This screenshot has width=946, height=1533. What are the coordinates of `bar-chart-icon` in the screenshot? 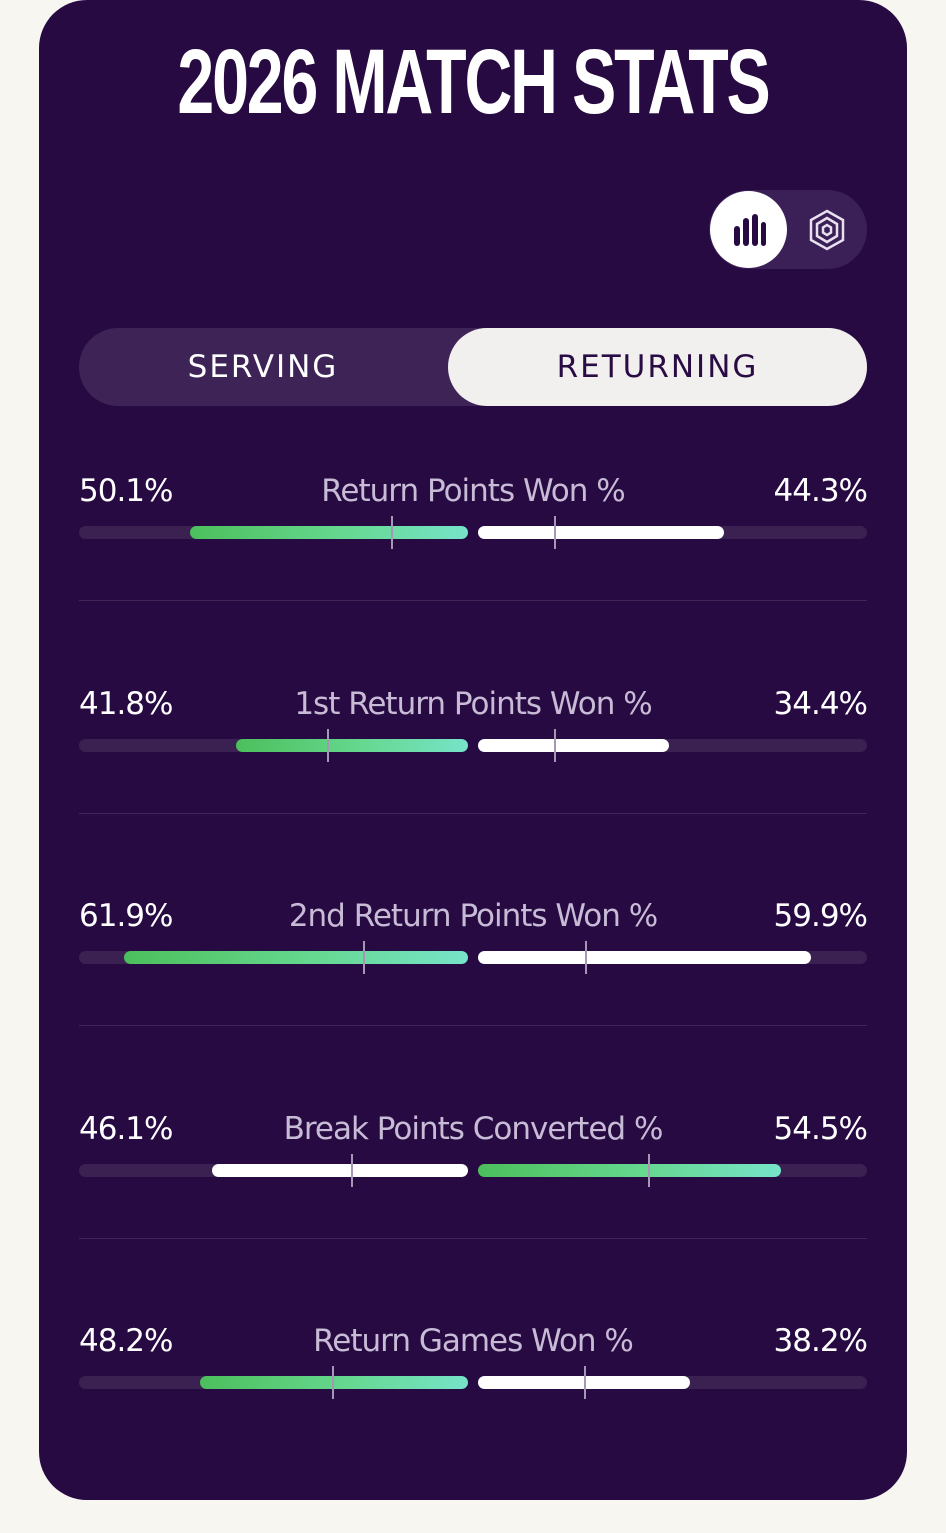 It's located at (749, 229).